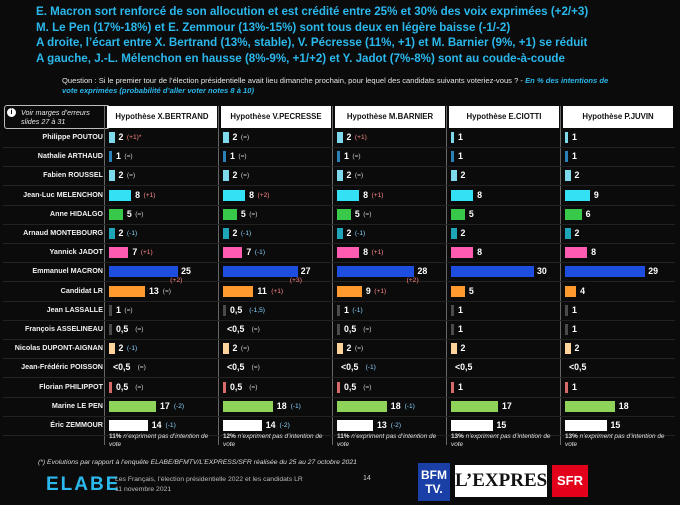 Image resolution: width=680 pixels, height=505 pixels. I want to click on margin-note-text: Voir marges d’erreurs slides 27 à 31, so click(55, 117).